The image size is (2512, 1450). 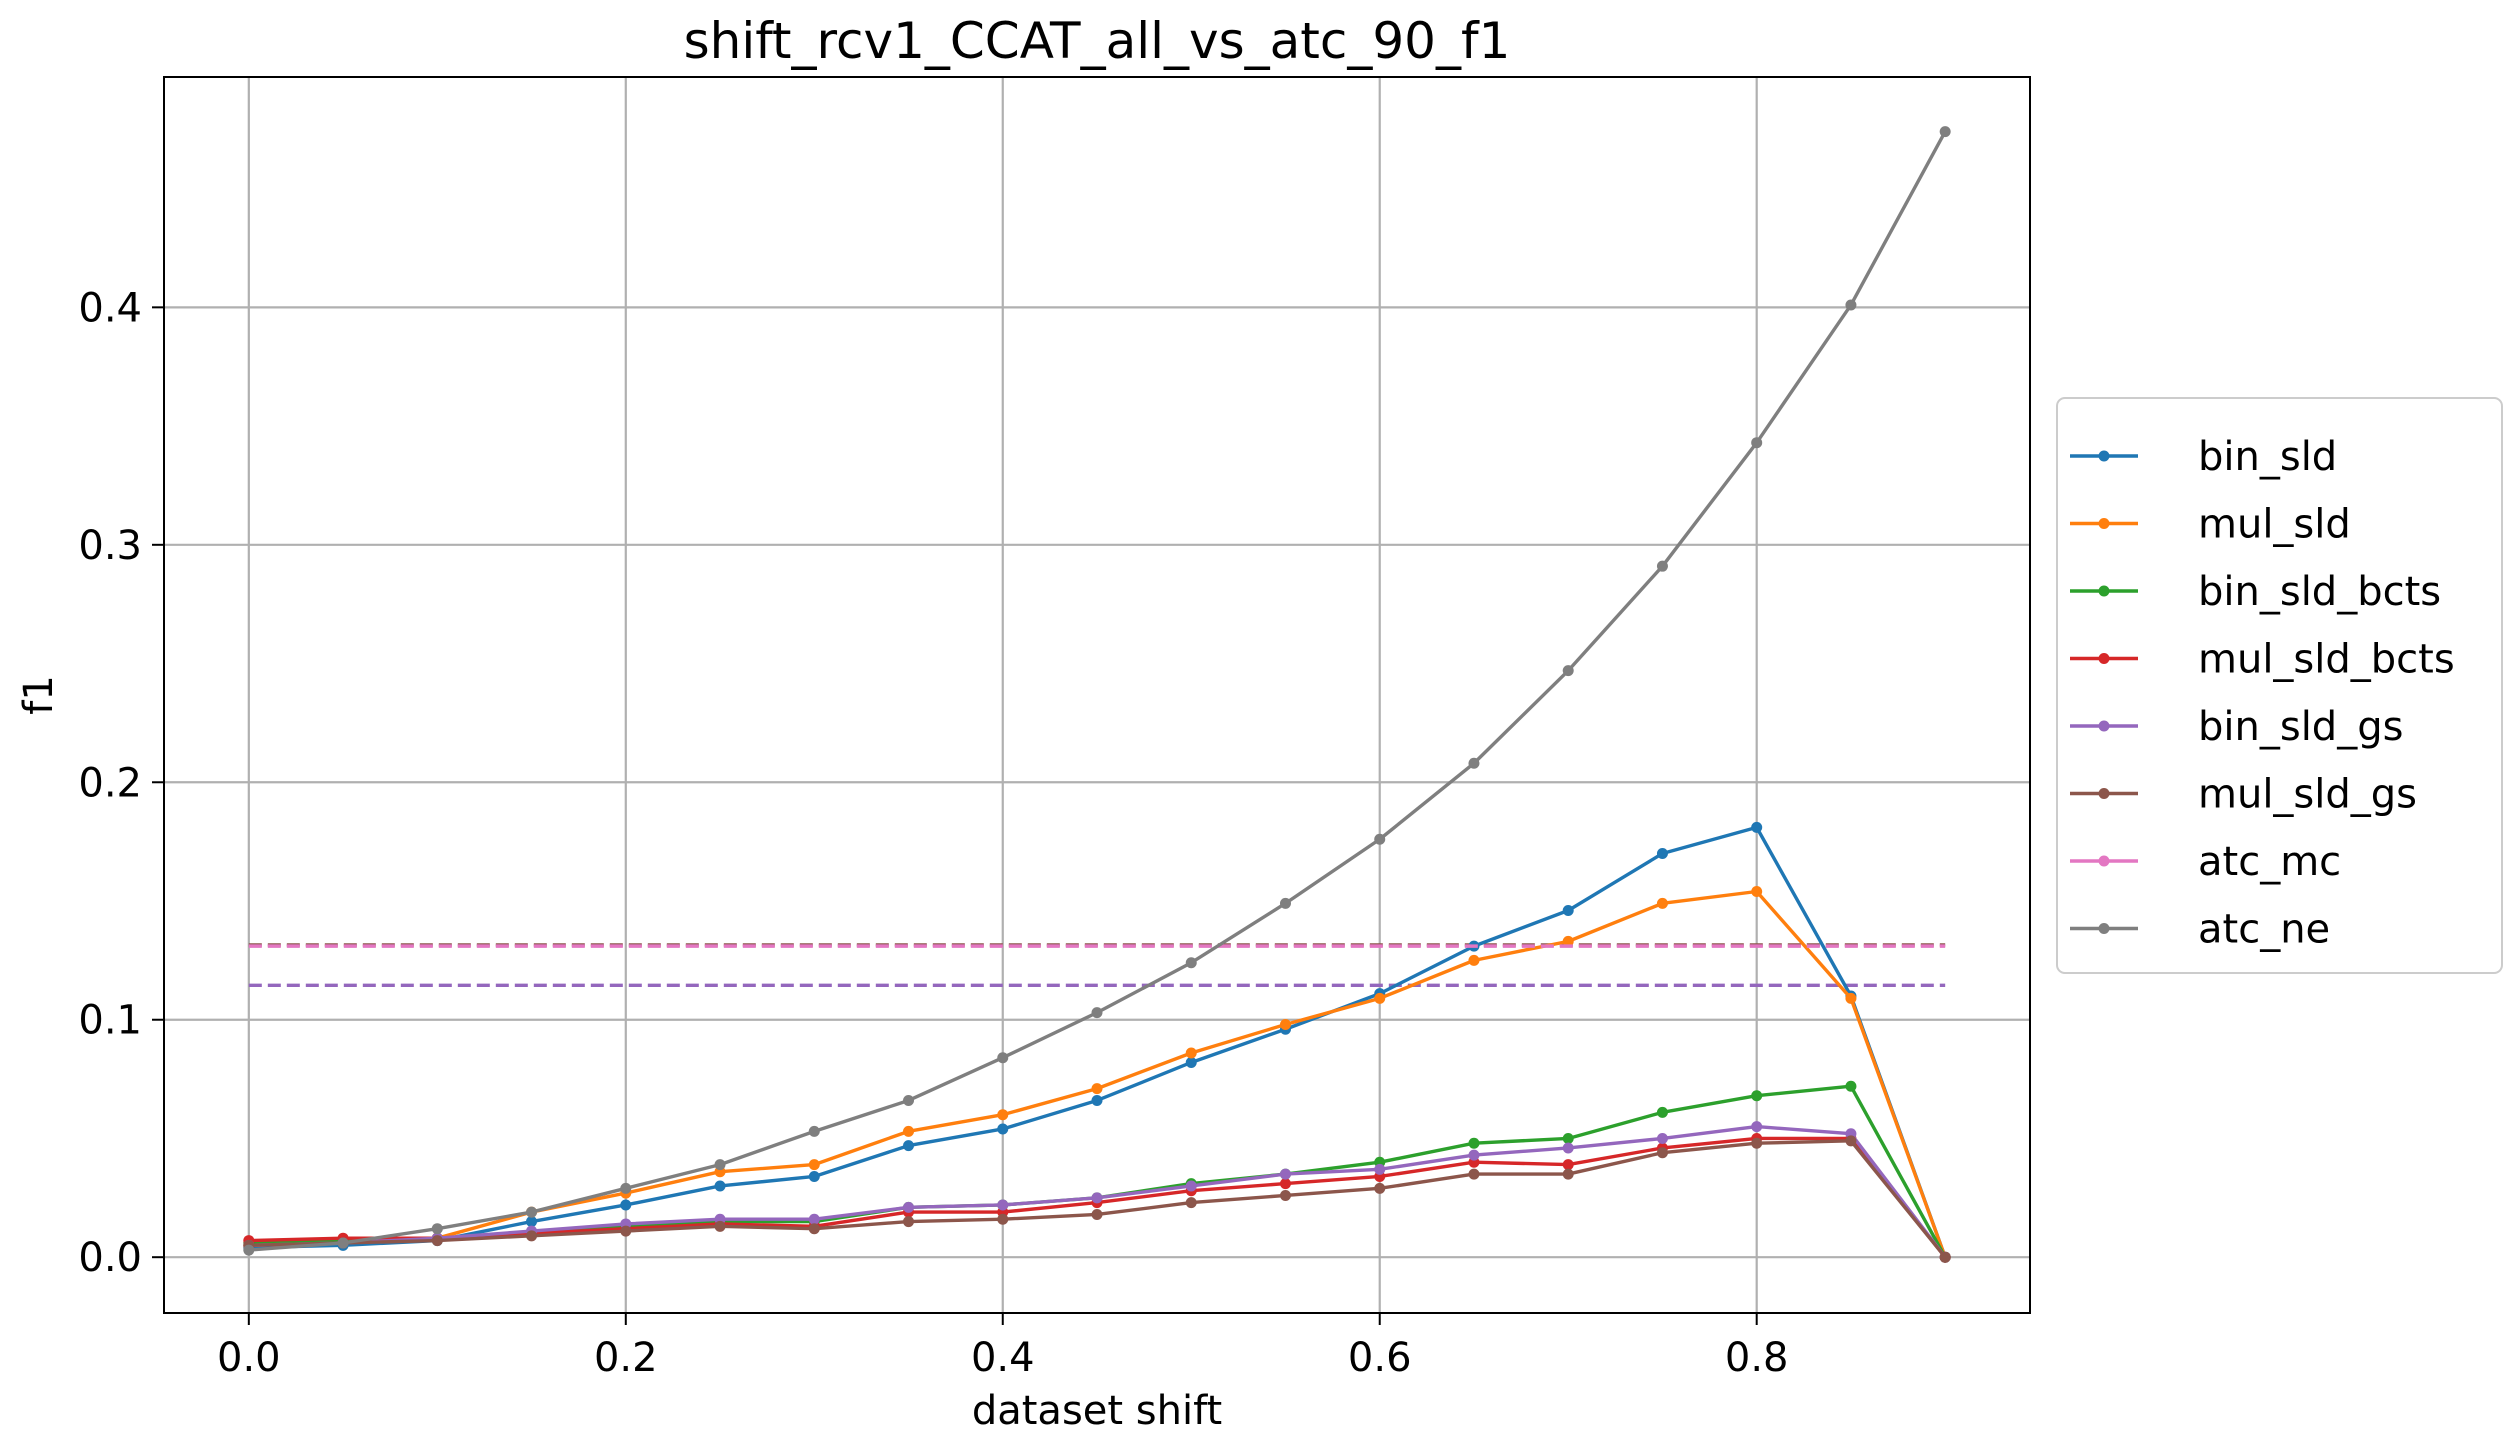 I want to click on legend-label-bin_sld: bin_sld, so click(x=2267, y=457).